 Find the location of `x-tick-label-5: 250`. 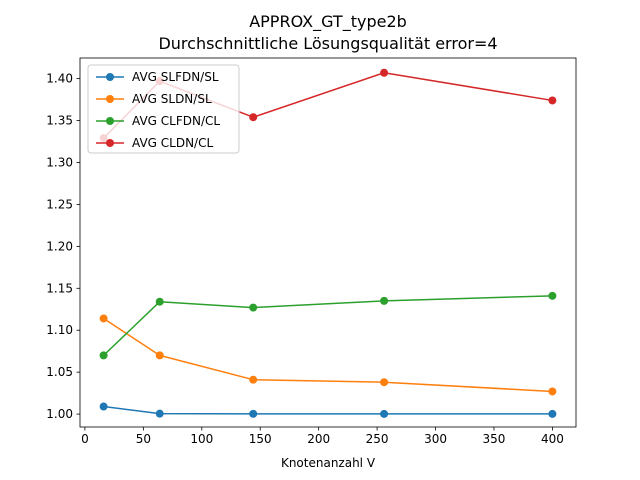

x-tick-label-5: 250 is located at coordinates (377, 439).